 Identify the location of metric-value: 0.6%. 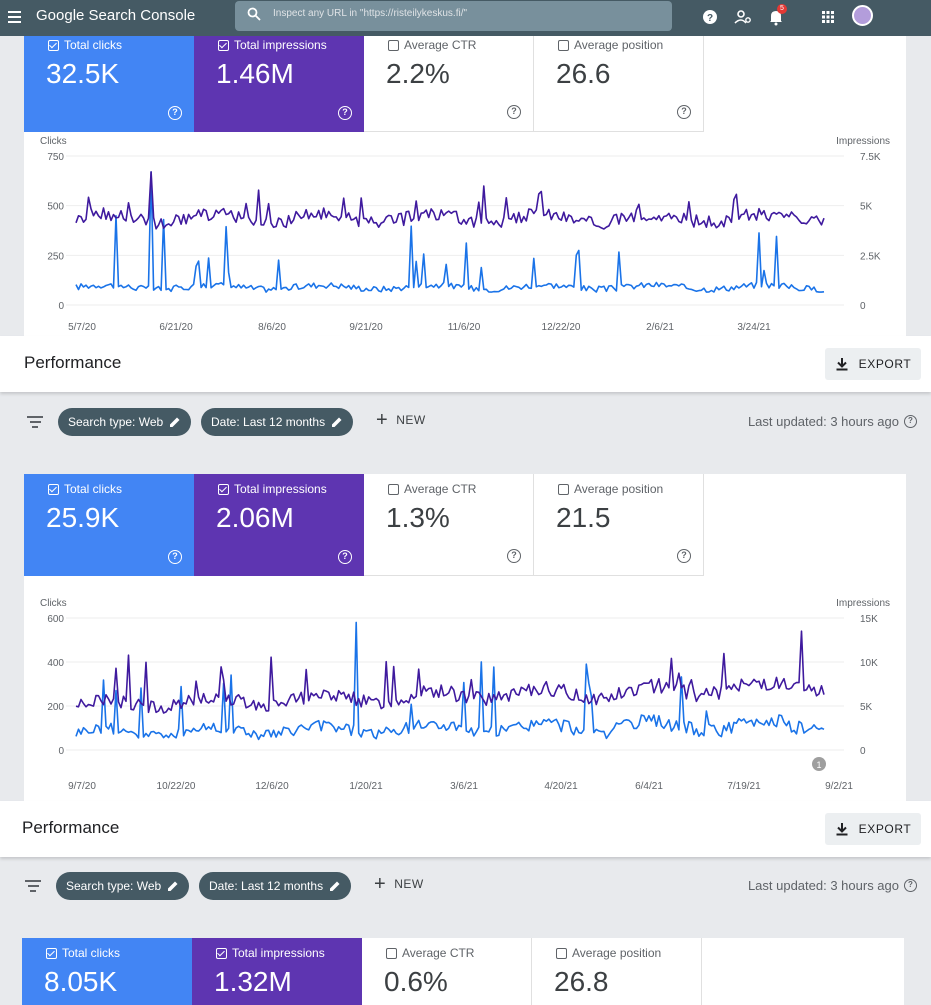
(416, 981).